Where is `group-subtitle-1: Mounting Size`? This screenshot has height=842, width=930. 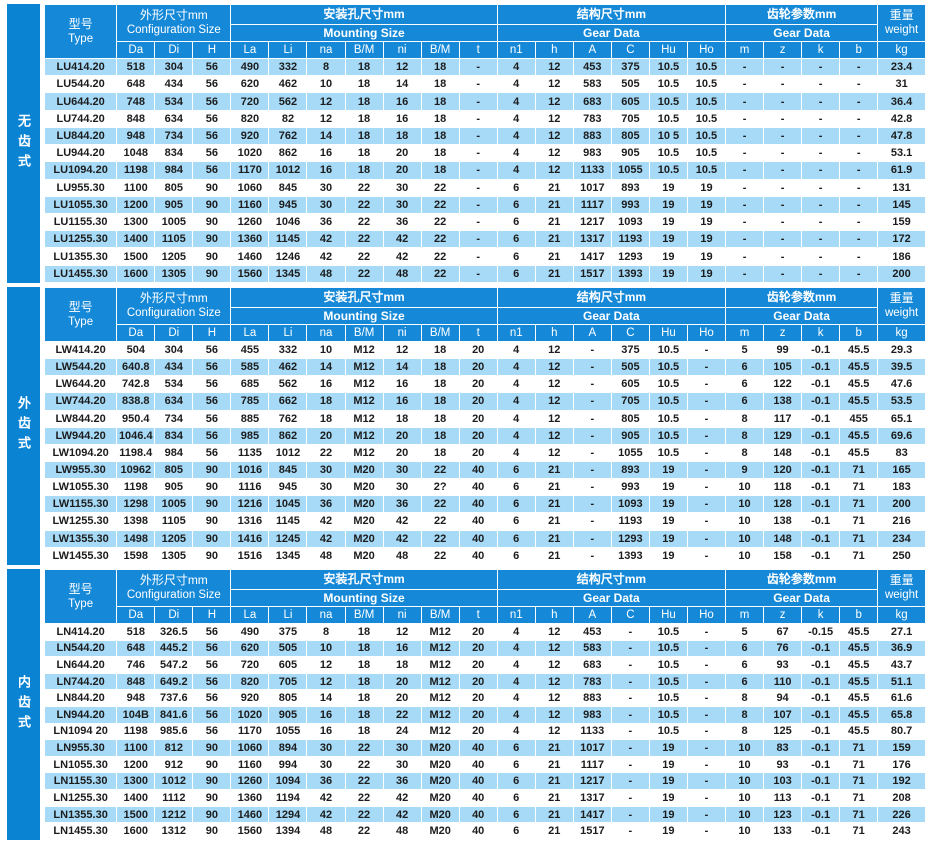
group-subtitle-1: Mounting Size is located at coordinates (364, 598).